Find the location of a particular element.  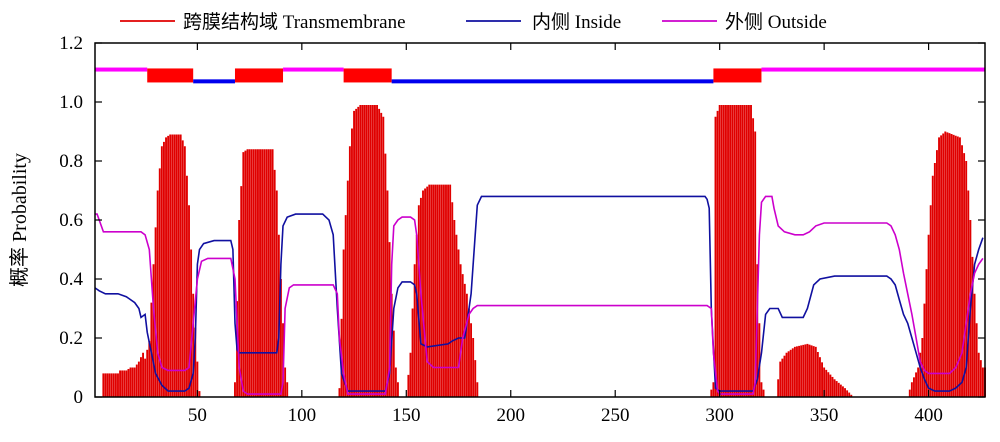

x-tick-label: 150 is located at coordinates (406, 415).